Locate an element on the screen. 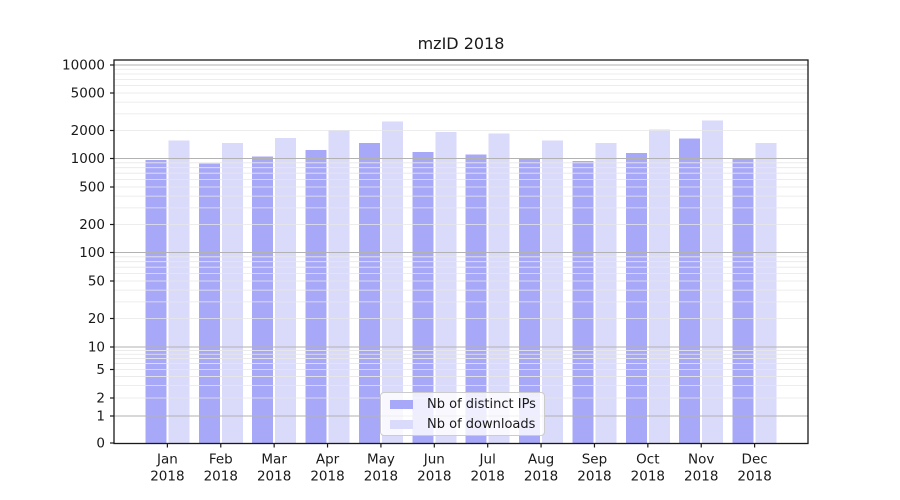 The width and height of the screenshot is (900, 500). x-tick-label-month: Mar is located at coordinates (274, 460).